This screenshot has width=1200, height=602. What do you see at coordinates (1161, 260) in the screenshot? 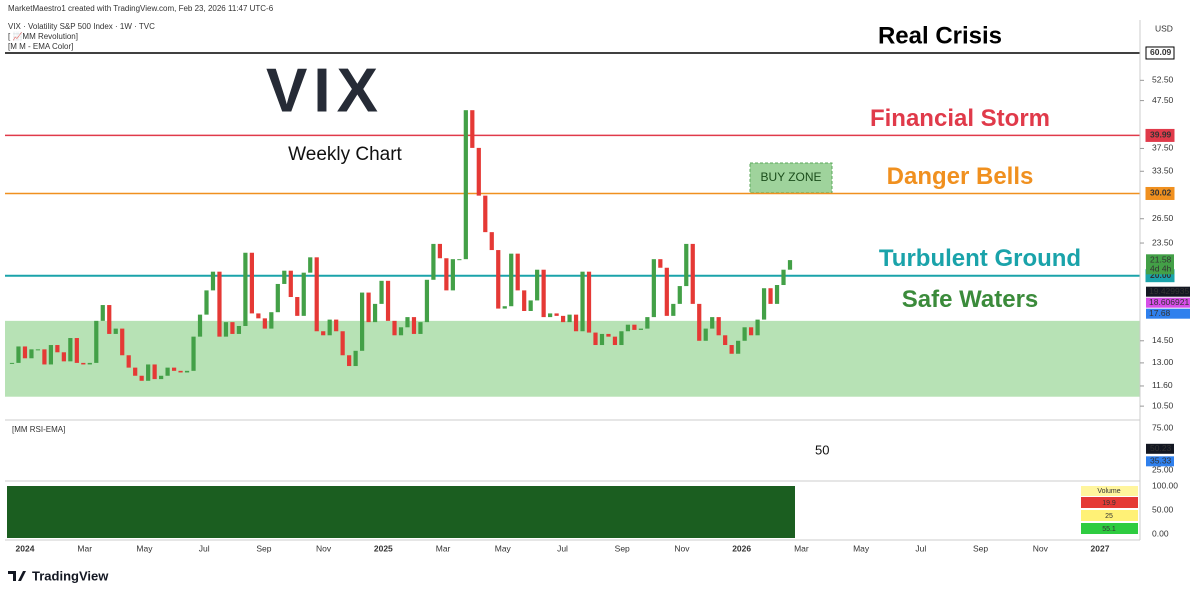
I see `last-price: 21.58` at bounding box center [1161, 260].